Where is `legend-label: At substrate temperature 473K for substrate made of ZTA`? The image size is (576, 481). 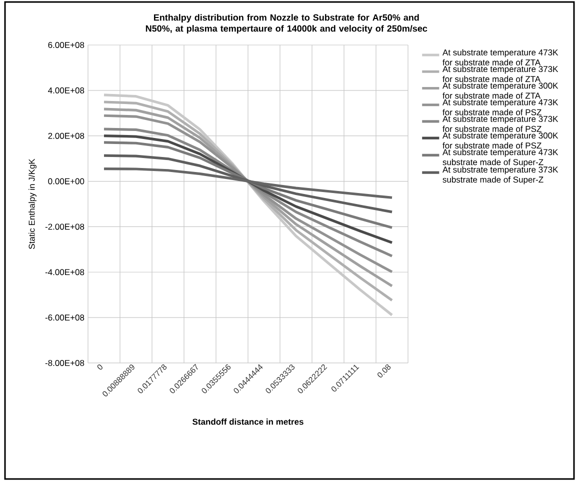
legend-label: At substrate temperature 473K for substrate made of ZTA is located at coordinates (500, 57).